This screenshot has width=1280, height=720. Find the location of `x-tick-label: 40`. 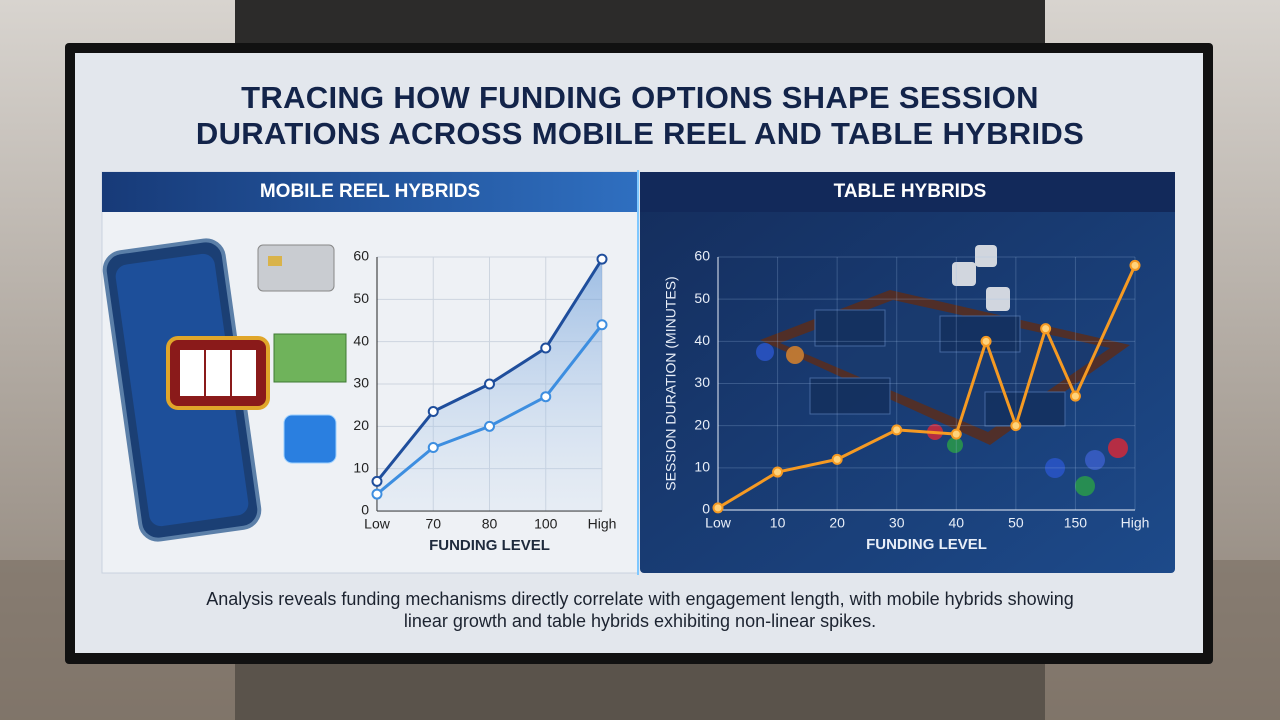

x-tick-label: 40 is located at coordinates (956, 523).